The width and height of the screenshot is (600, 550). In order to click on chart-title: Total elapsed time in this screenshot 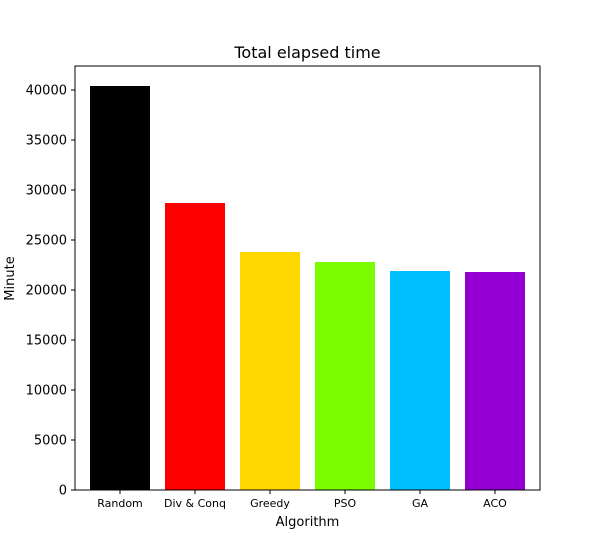, I will do `click(306, 52)`.